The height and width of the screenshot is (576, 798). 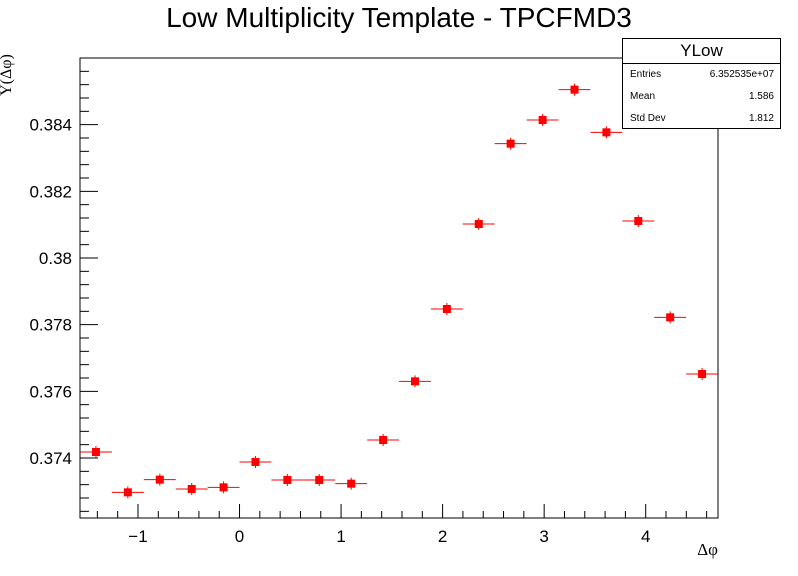 I want to click on x-tick-label: 3, so click(x=543, y=536).